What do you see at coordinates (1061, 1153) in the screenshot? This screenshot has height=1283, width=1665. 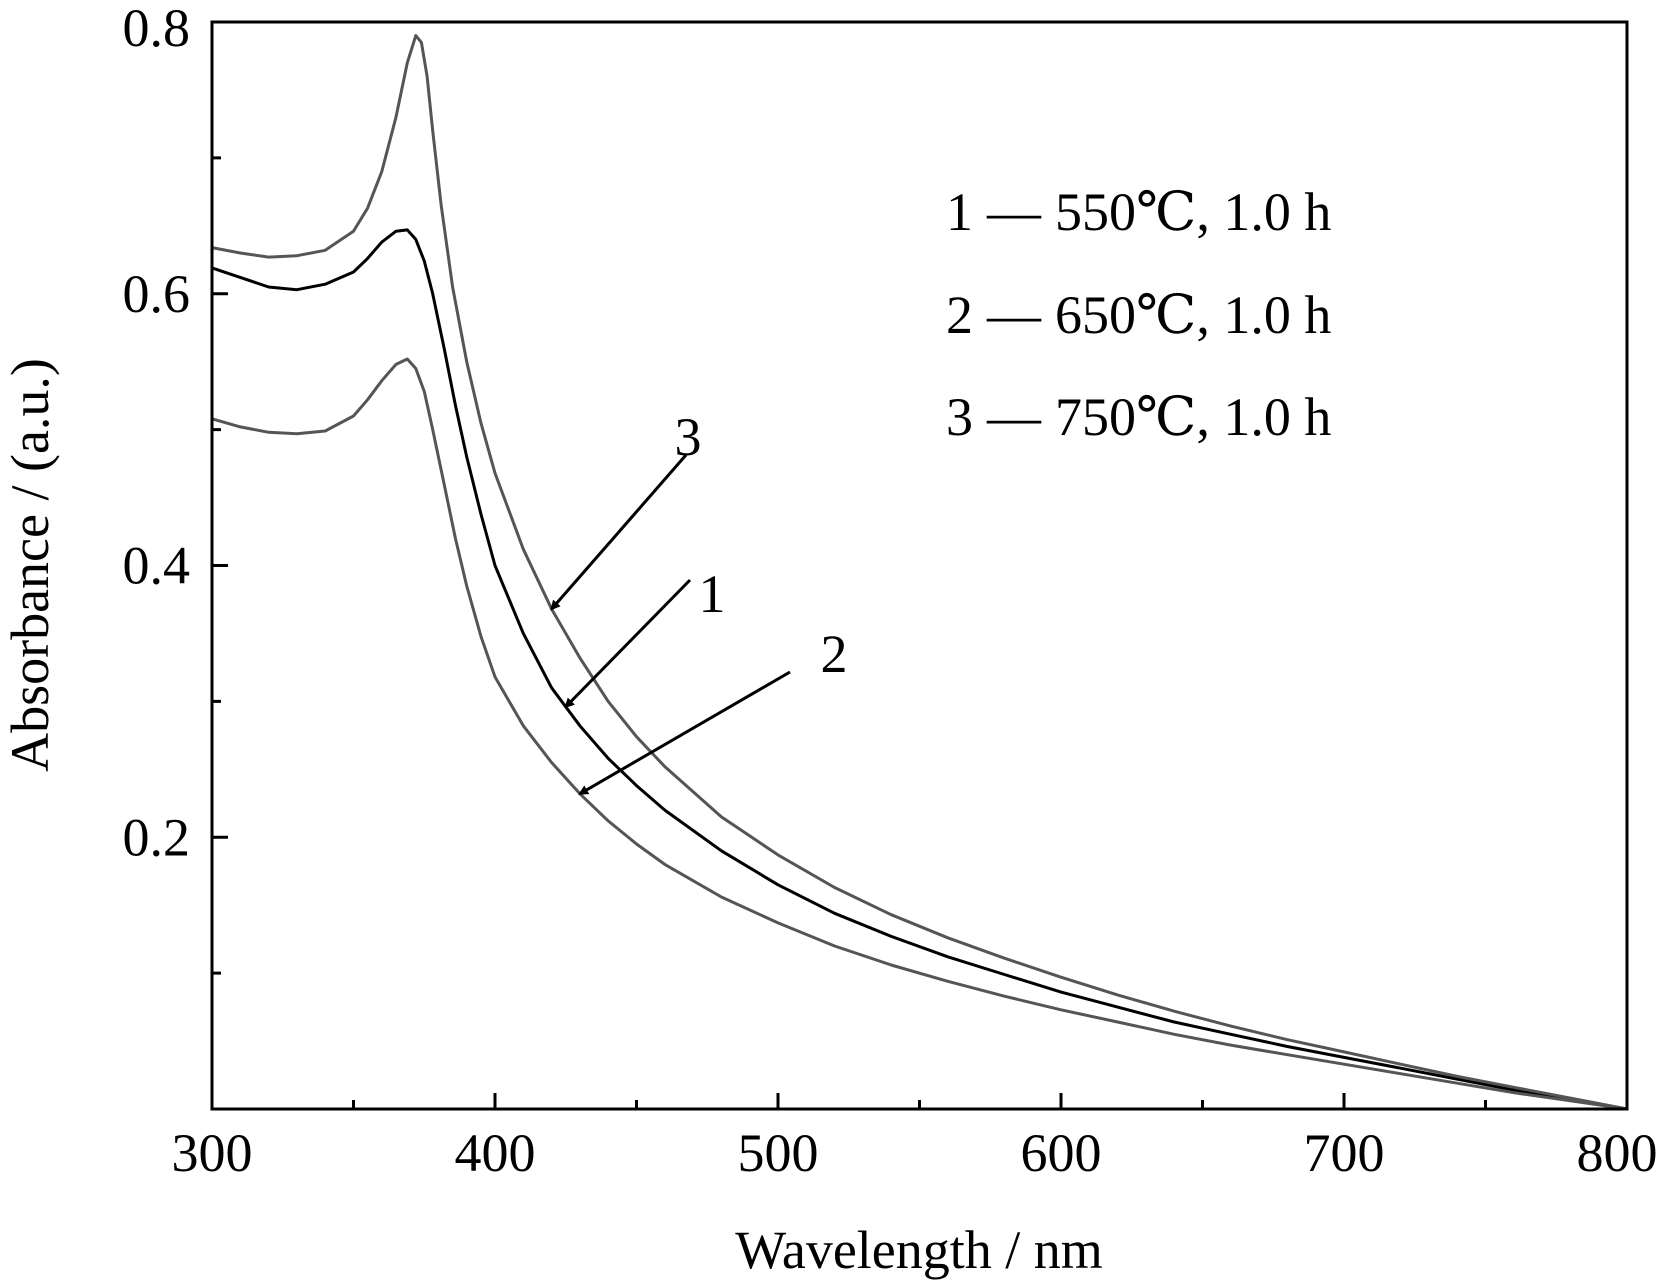 I see `x-tick-label: 600` at bounding box center [1061, 1153].